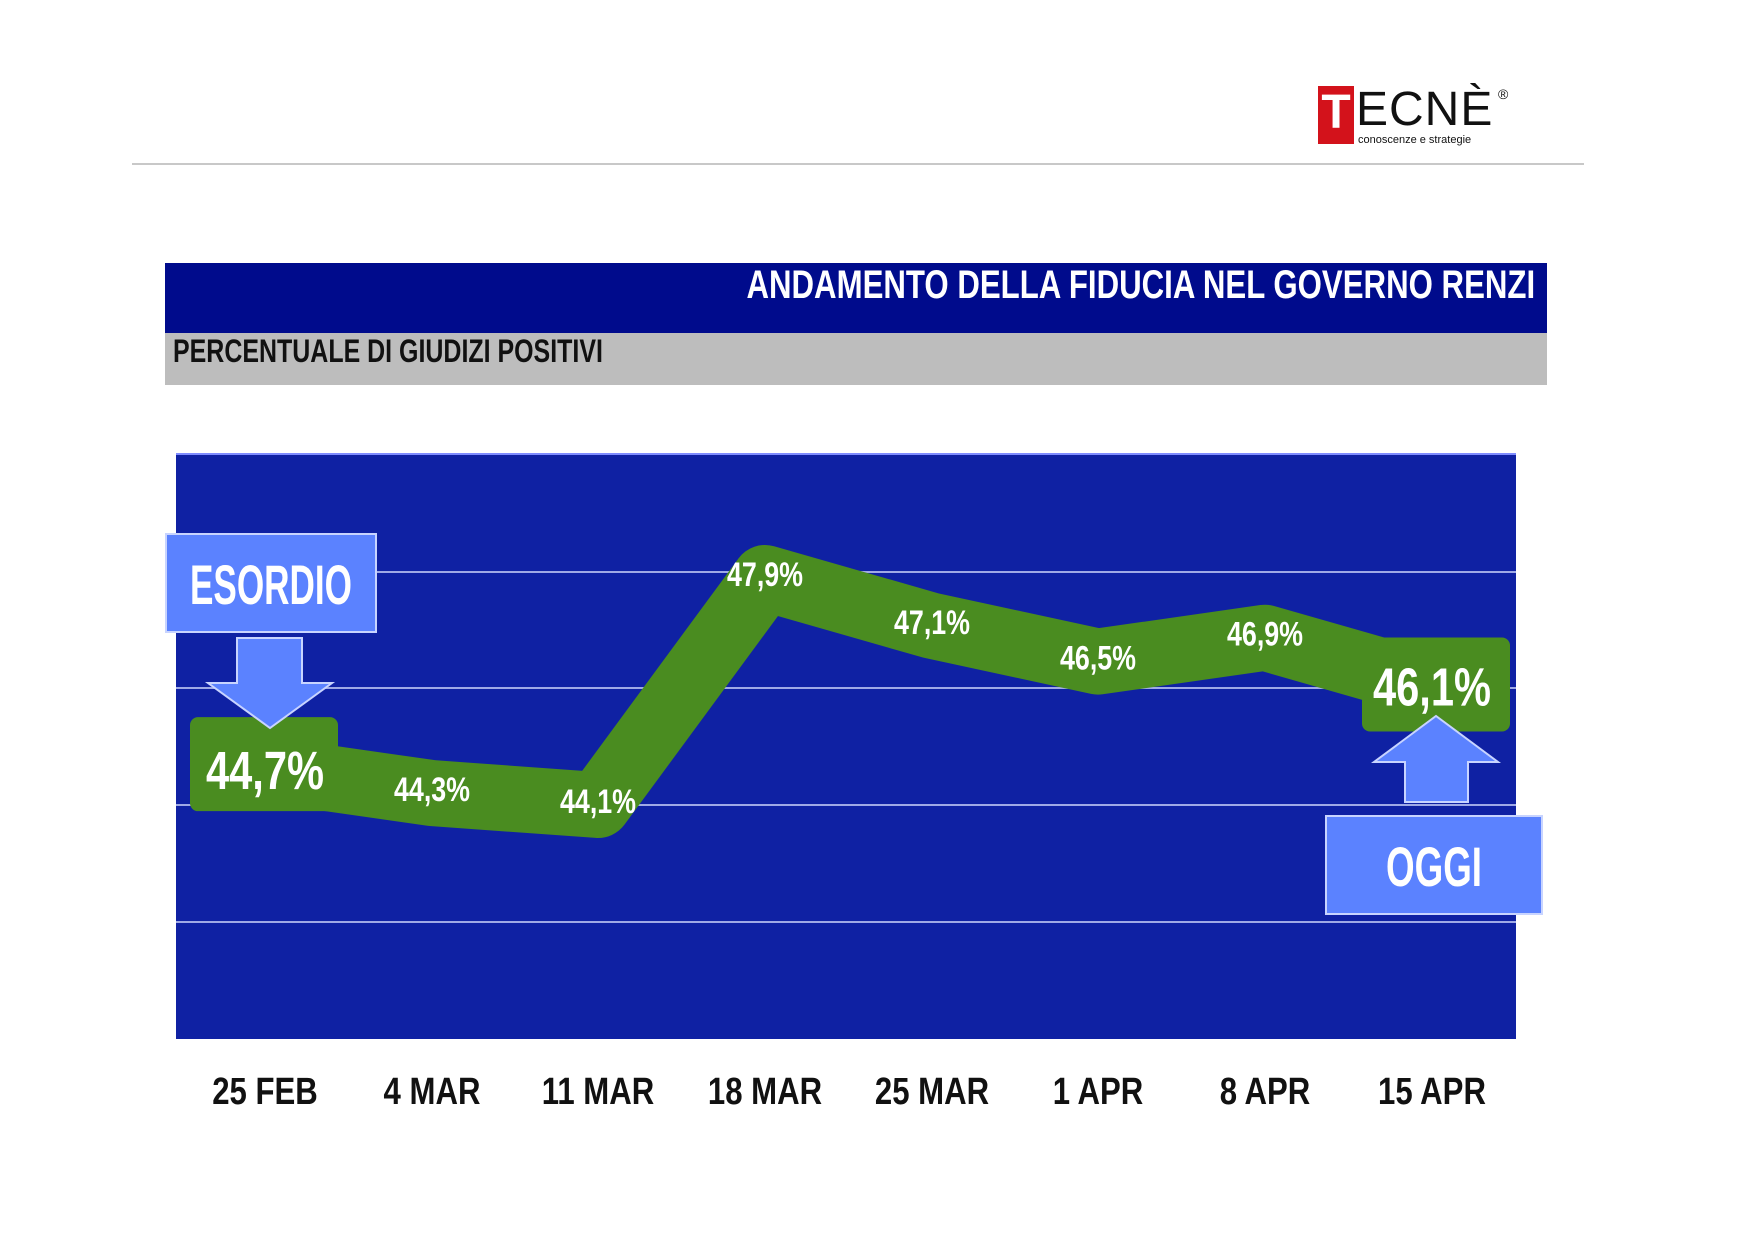 The image size is (1754, 1239). I want to click on data-label: 47,9%, so click(765, 575).